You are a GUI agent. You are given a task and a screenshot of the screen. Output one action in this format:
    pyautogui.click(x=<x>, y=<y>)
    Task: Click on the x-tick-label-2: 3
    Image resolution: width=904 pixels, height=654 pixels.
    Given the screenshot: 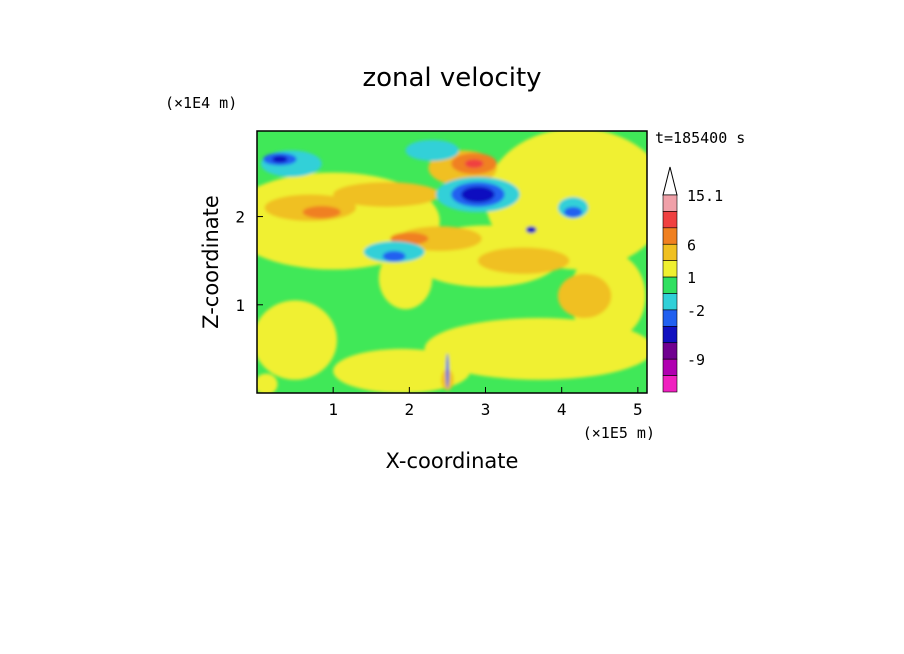 What is the action you would take?
    pyautogui.click(x=486, y=409)
    